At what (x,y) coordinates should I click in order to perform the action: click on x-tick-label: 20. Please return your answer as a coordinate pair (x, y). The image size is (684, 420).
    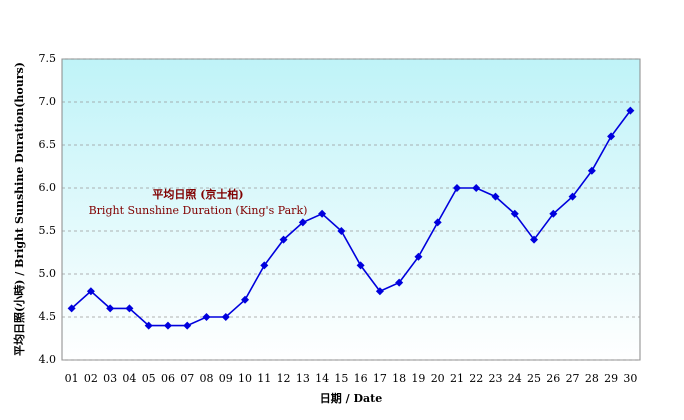
    Looking at the image, I should click on (438, 378).